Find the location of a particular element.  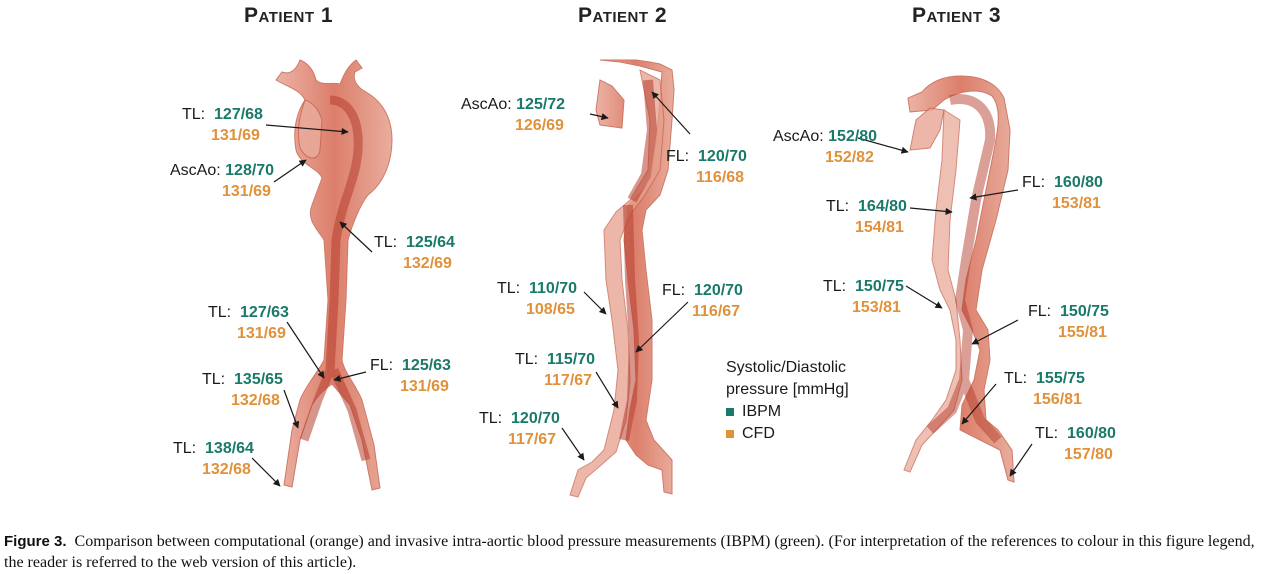

label-p3-fl-2: FL: 150/75 155/81 is located at coordinates (1068, 322).